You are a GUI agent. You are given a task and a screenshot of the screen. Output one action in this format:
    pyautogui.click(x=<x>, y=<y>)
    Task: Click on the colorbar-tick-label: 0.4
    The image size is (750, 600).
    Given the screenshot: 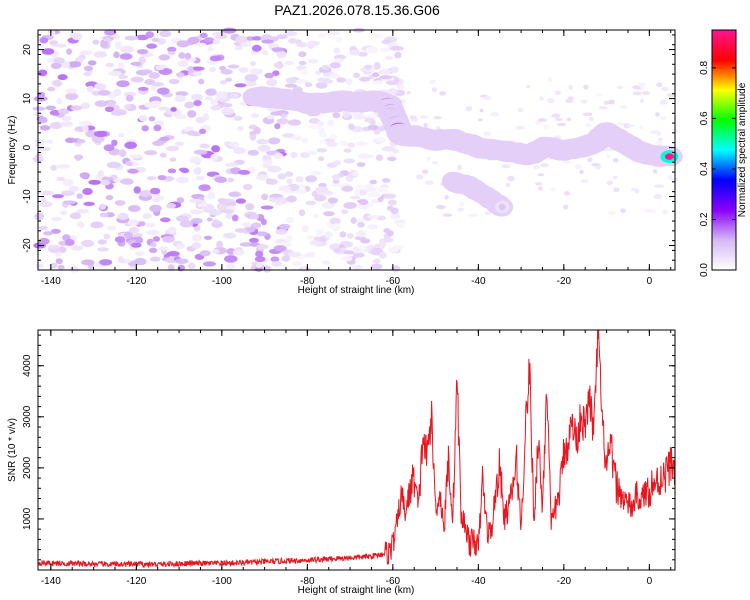 What is the action you would take?
    pyautogui.click(x=704, y=169)
    